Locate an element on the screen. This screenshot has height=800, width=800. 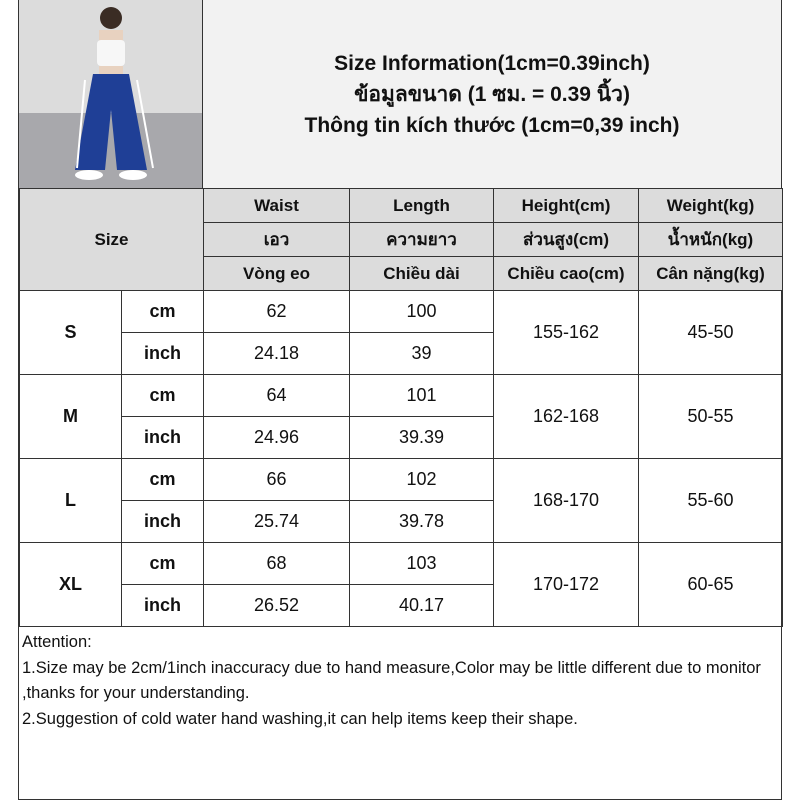
col-waist: Waist is located at coordinates (276, 205).